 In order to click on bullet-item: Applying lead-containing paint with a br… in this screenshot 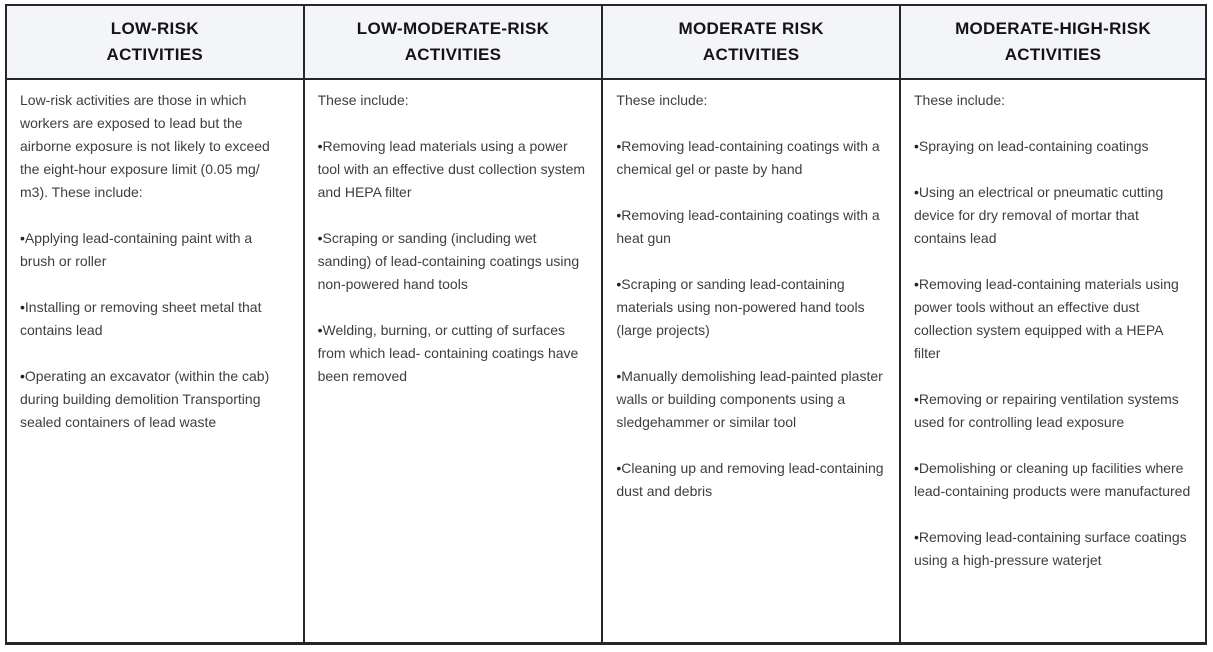, I will do `click(154, 250)`.